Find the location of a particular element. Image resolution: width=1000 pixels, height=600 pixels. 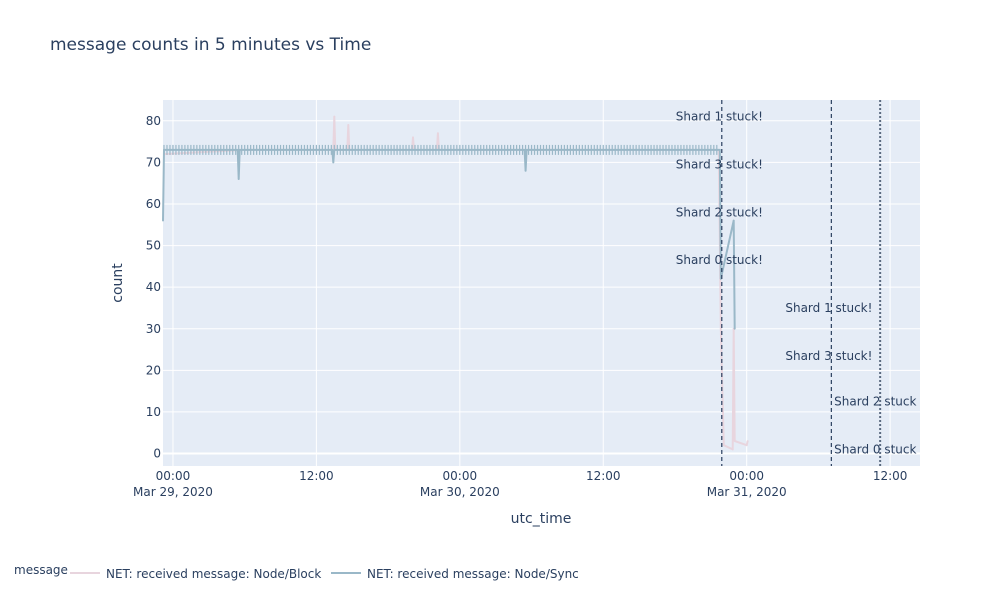

chart-title: message counts in 5 minutes vs Time is located at coordinates (210, 45).